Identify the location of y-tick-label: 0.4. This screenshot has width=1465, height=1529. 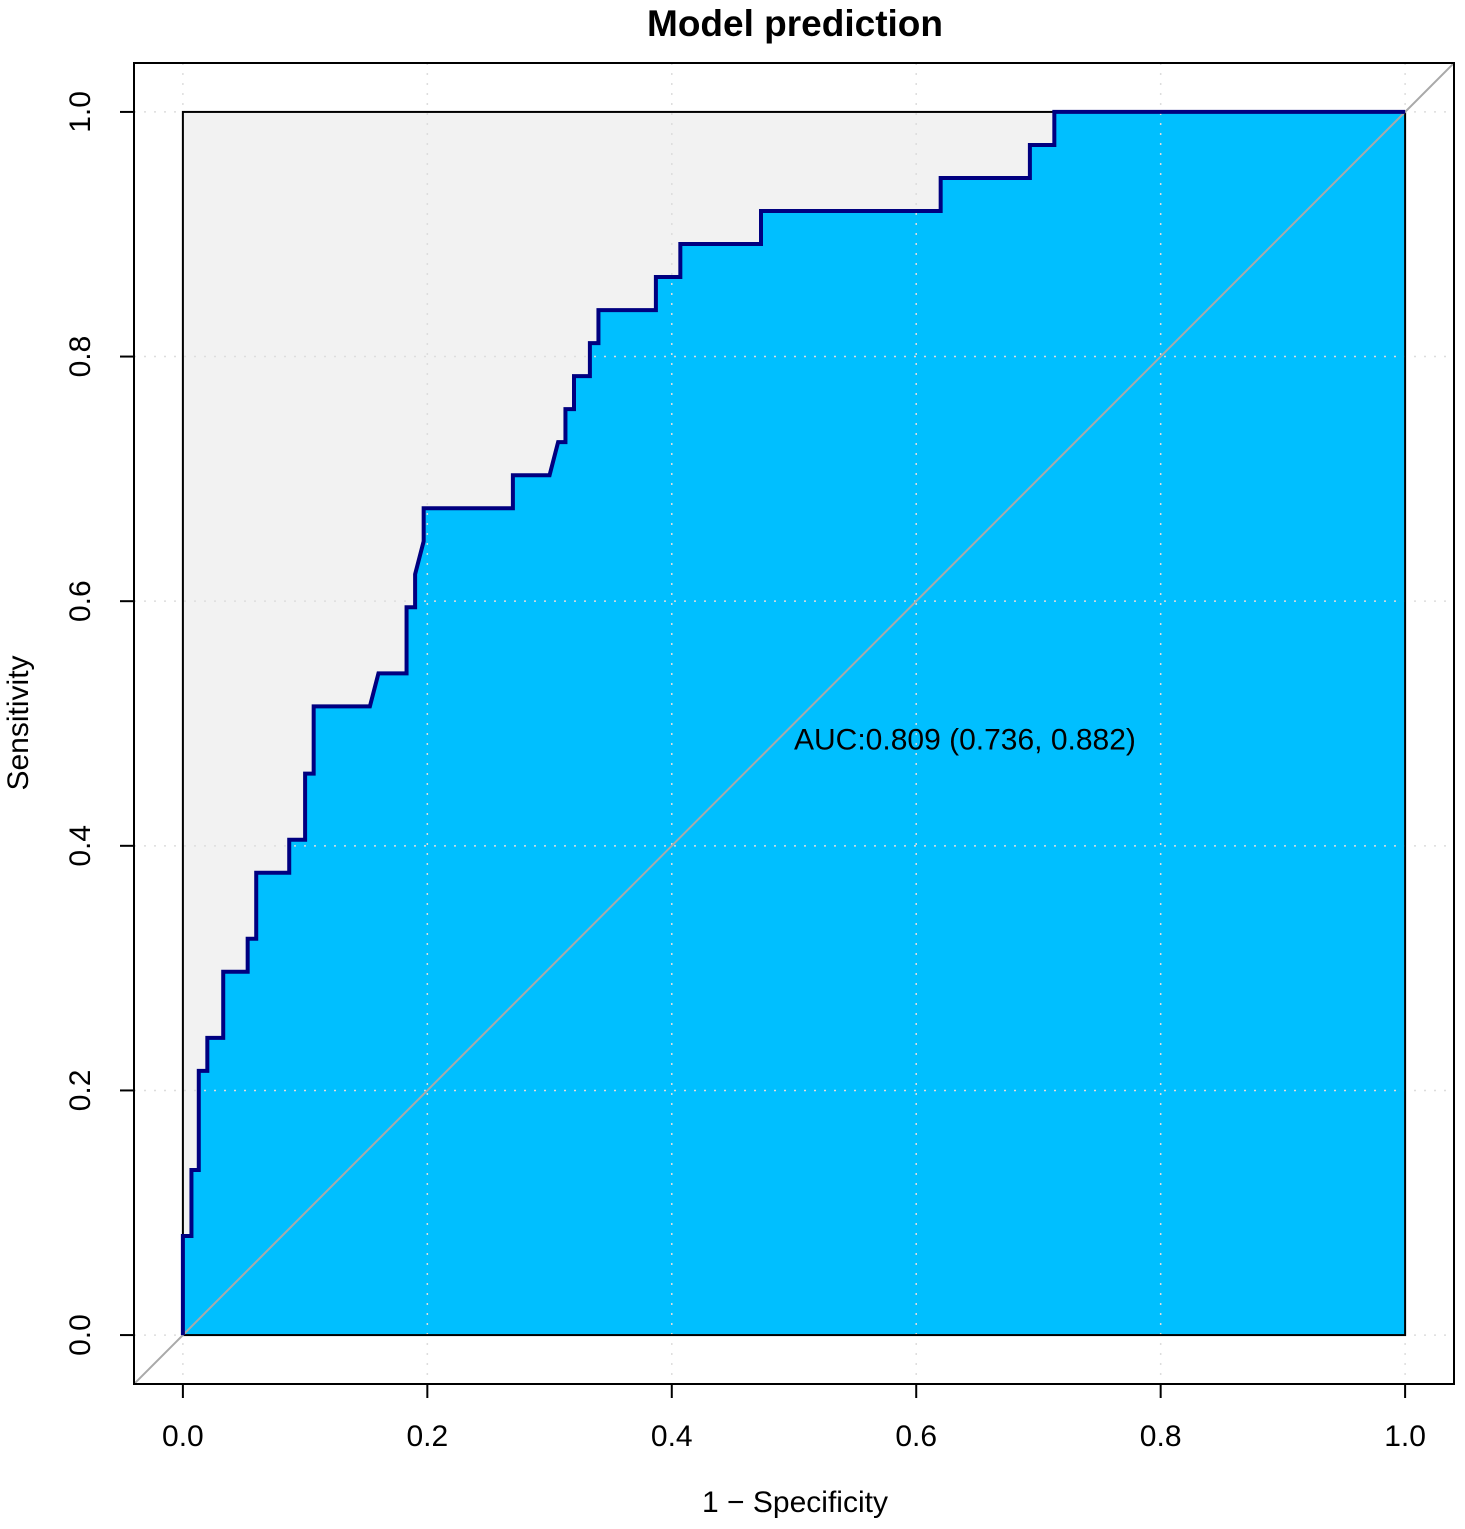
(80, 846).